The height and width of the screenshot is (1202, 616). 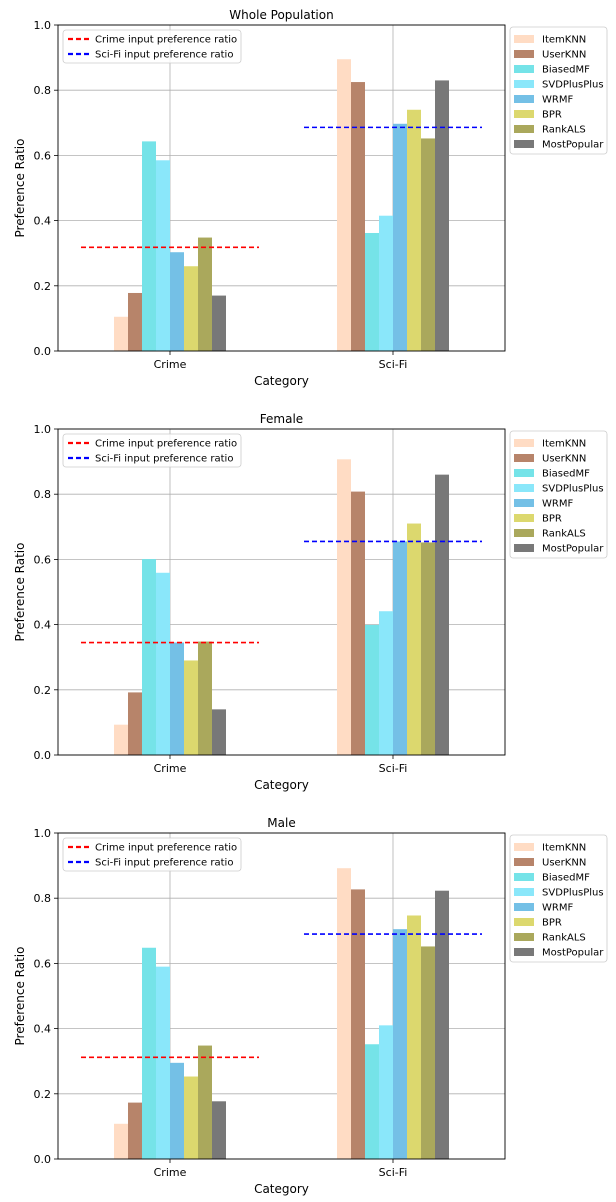 I want to click on y-tick-label: 0.8, so click(x=43, y=898).